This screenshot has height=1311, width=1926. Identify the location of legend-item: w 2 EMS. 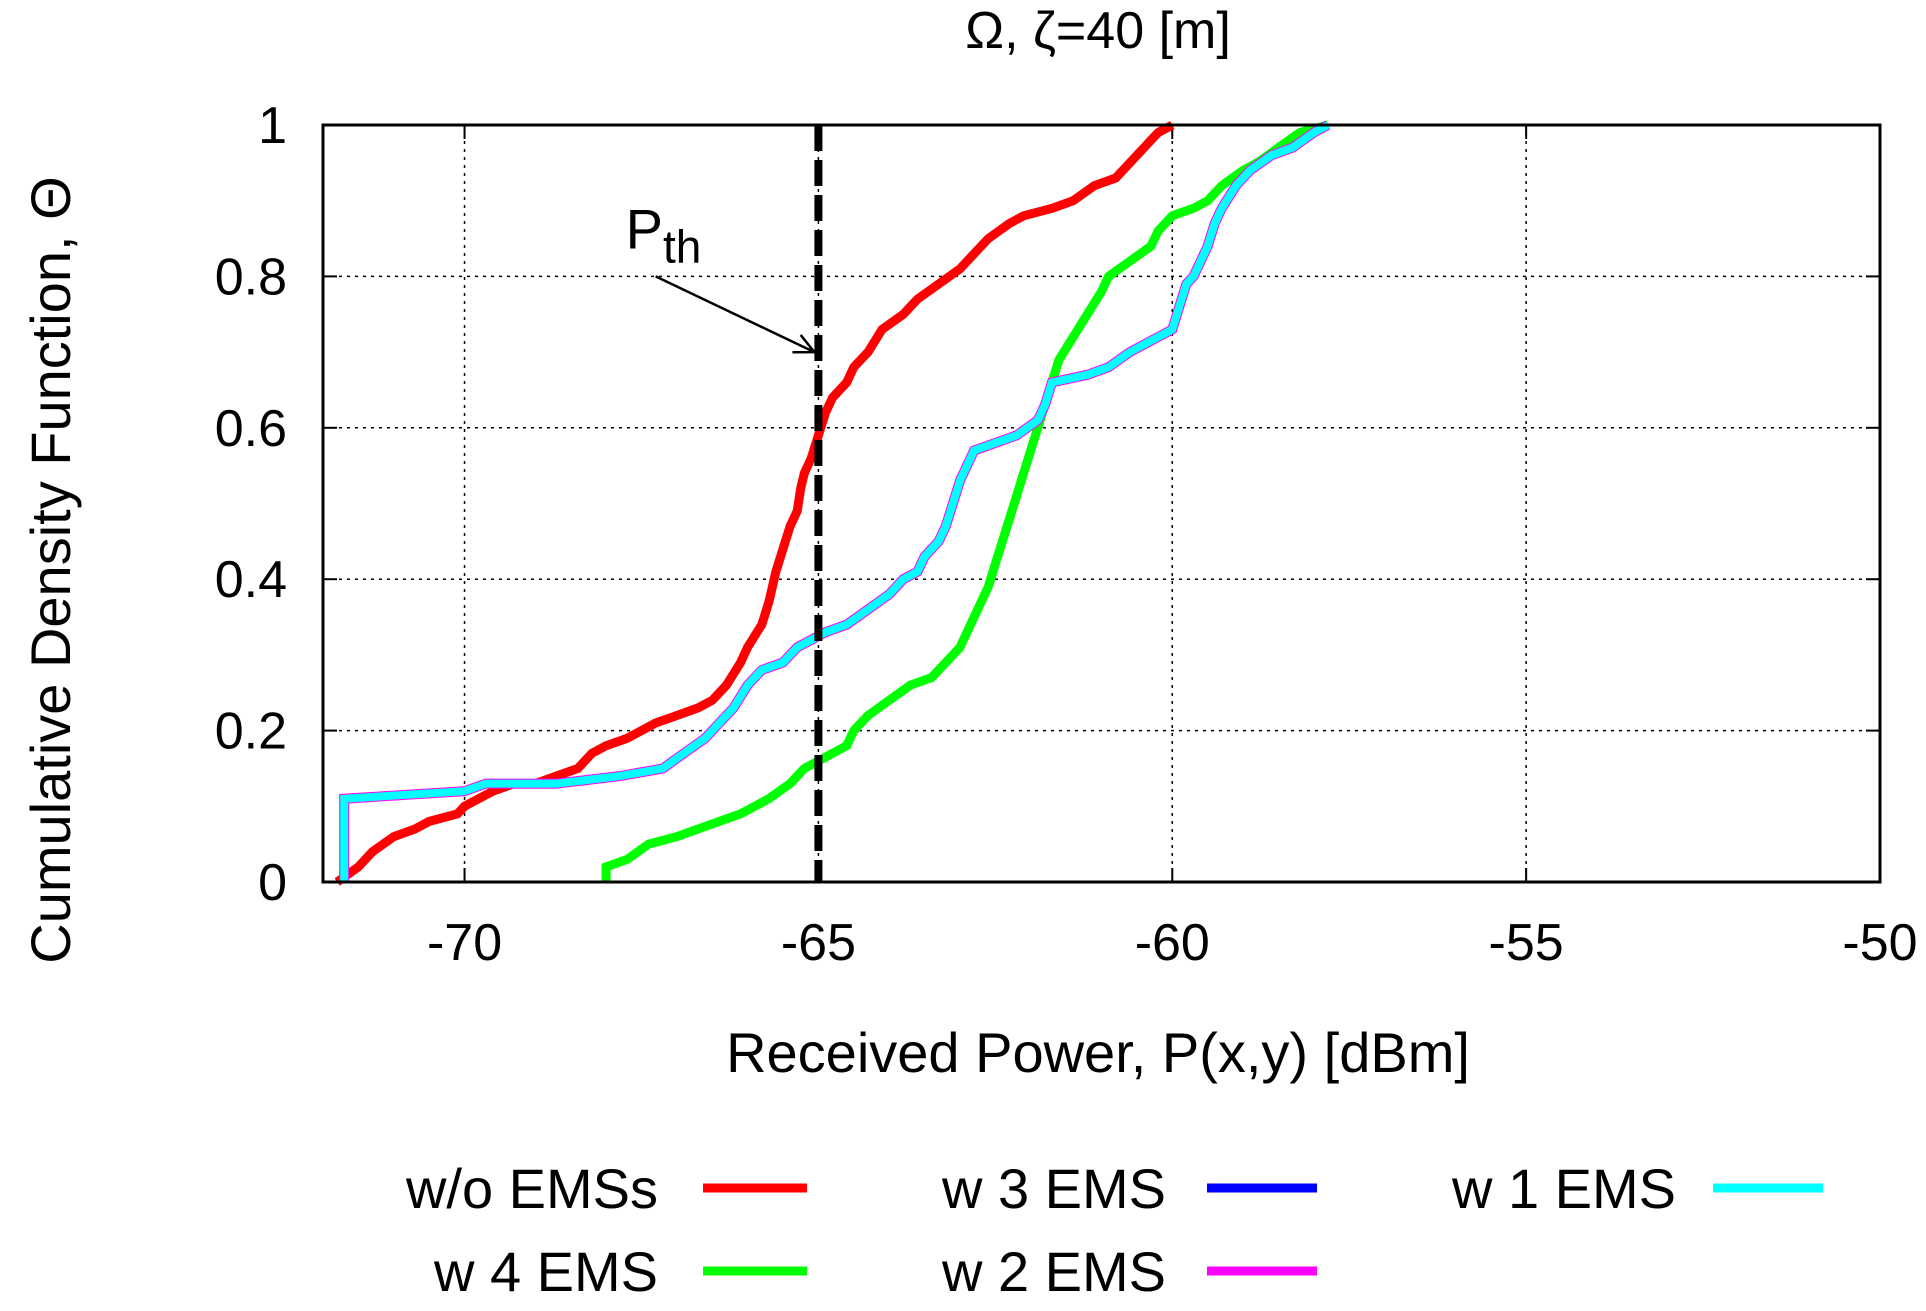
(1129, 1271).